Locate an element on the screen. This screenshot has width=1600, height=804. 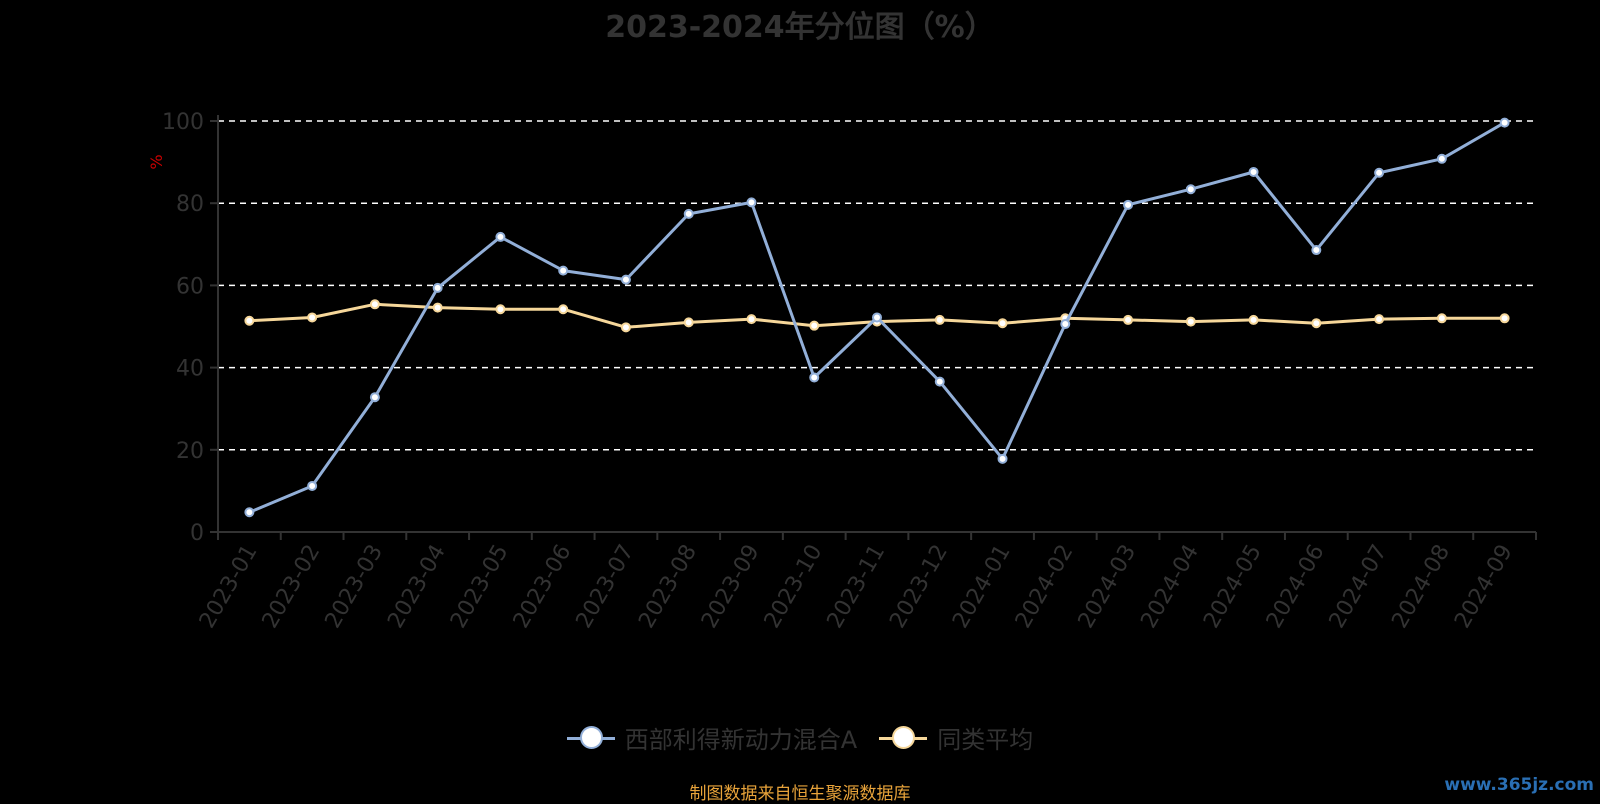
x-tick-label-2023-04: 2023-04 is located at coordinates (417, 587).